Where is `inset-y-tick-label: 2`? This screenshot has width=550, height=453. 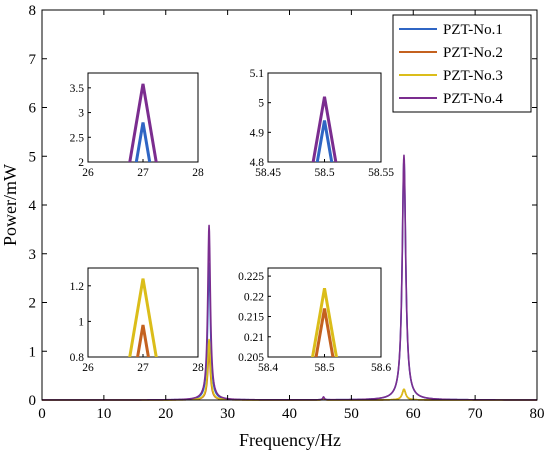
inset-y-tick-label: 2 is located at coordinates (81, 163).